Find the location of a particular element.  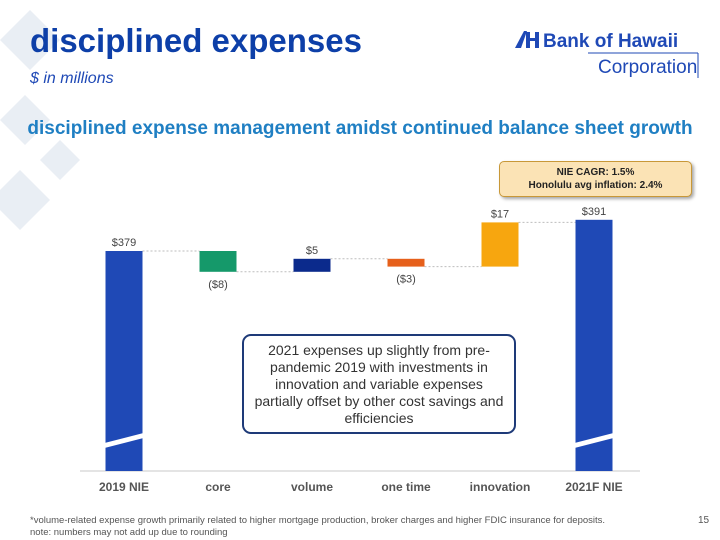

data-label: $379 is located at coordinates (124, 243).